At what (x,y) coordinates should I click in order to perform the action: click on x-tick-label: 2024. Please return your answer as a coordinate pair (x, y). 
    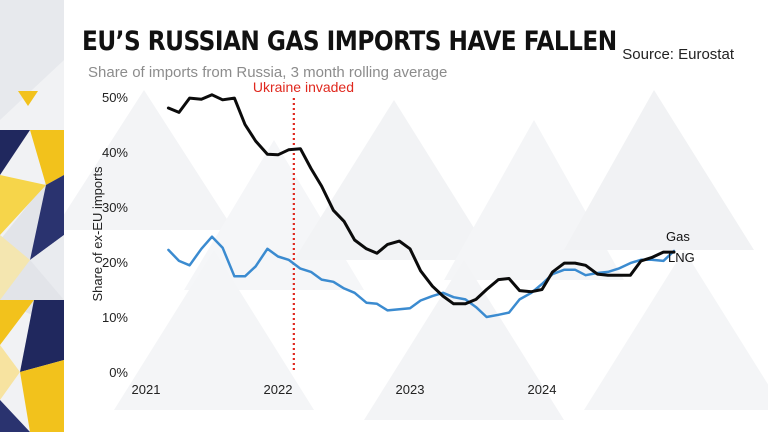
    Looking at the image, I should click on (542, 389).